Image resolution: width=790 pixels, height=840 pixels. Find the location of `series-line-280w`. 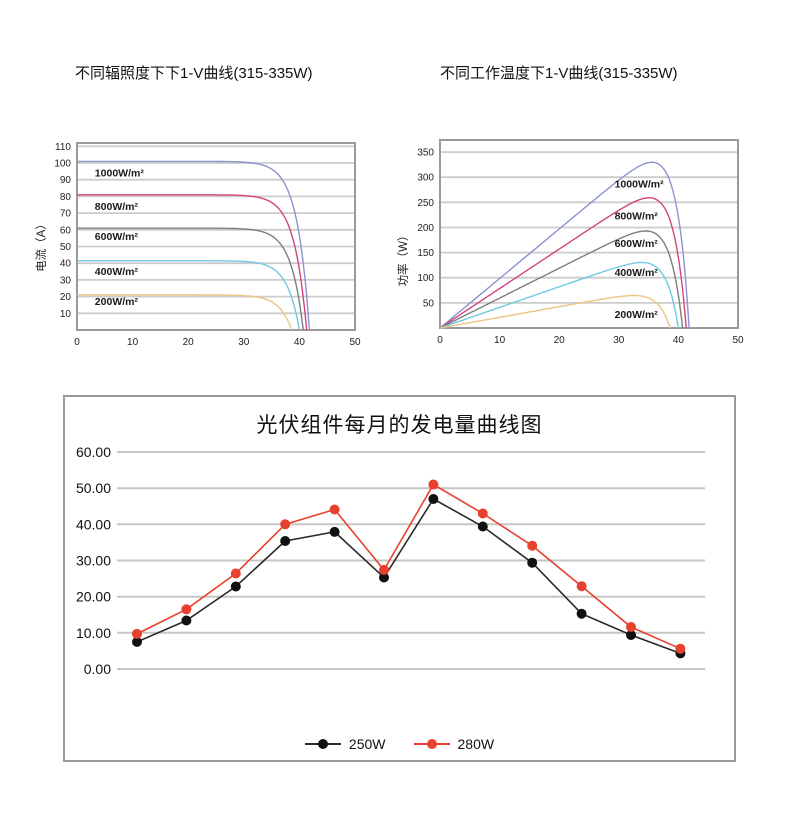

series-line-280w is located at coordinates (408, 566).